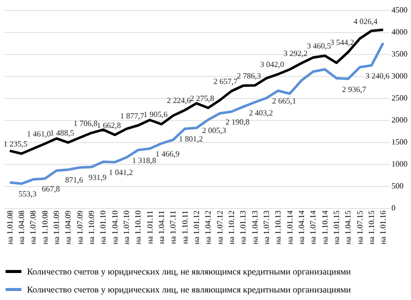 This screenshot has height=300, width=411. Describe the element at coordinates (108, 125) in the screenshot. I see `data-label: 1 662,8` at that location.